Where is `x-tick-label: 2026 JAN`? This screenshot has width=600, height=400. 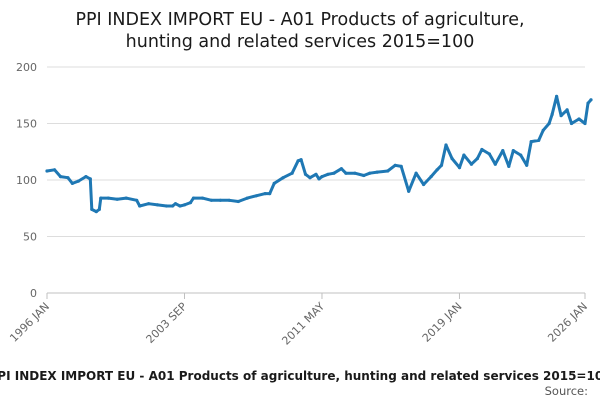
x-tick-label: 2026 JAN is located at coordinates (567, 322).